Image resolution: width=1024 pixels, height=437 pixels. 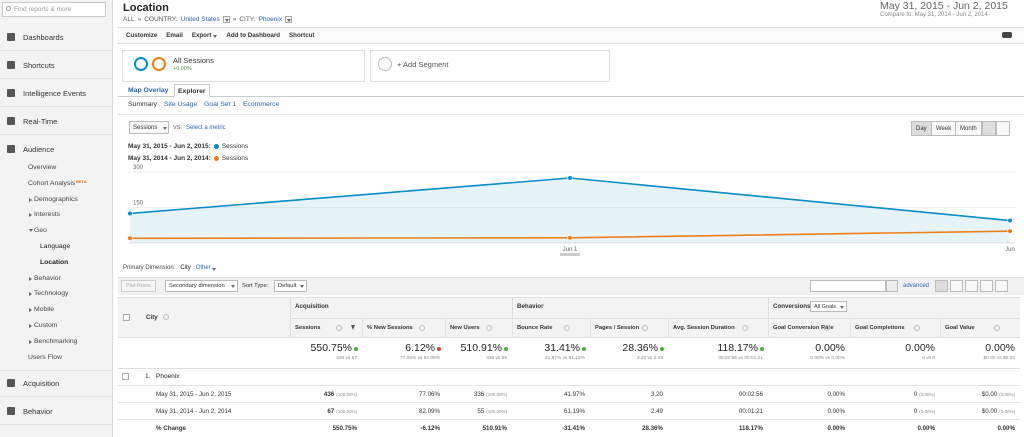 What do you see at coordinates (302, 35) in the screenshot?
I see `toolbar-button: Shortcut` at bounding box center [302, 35].